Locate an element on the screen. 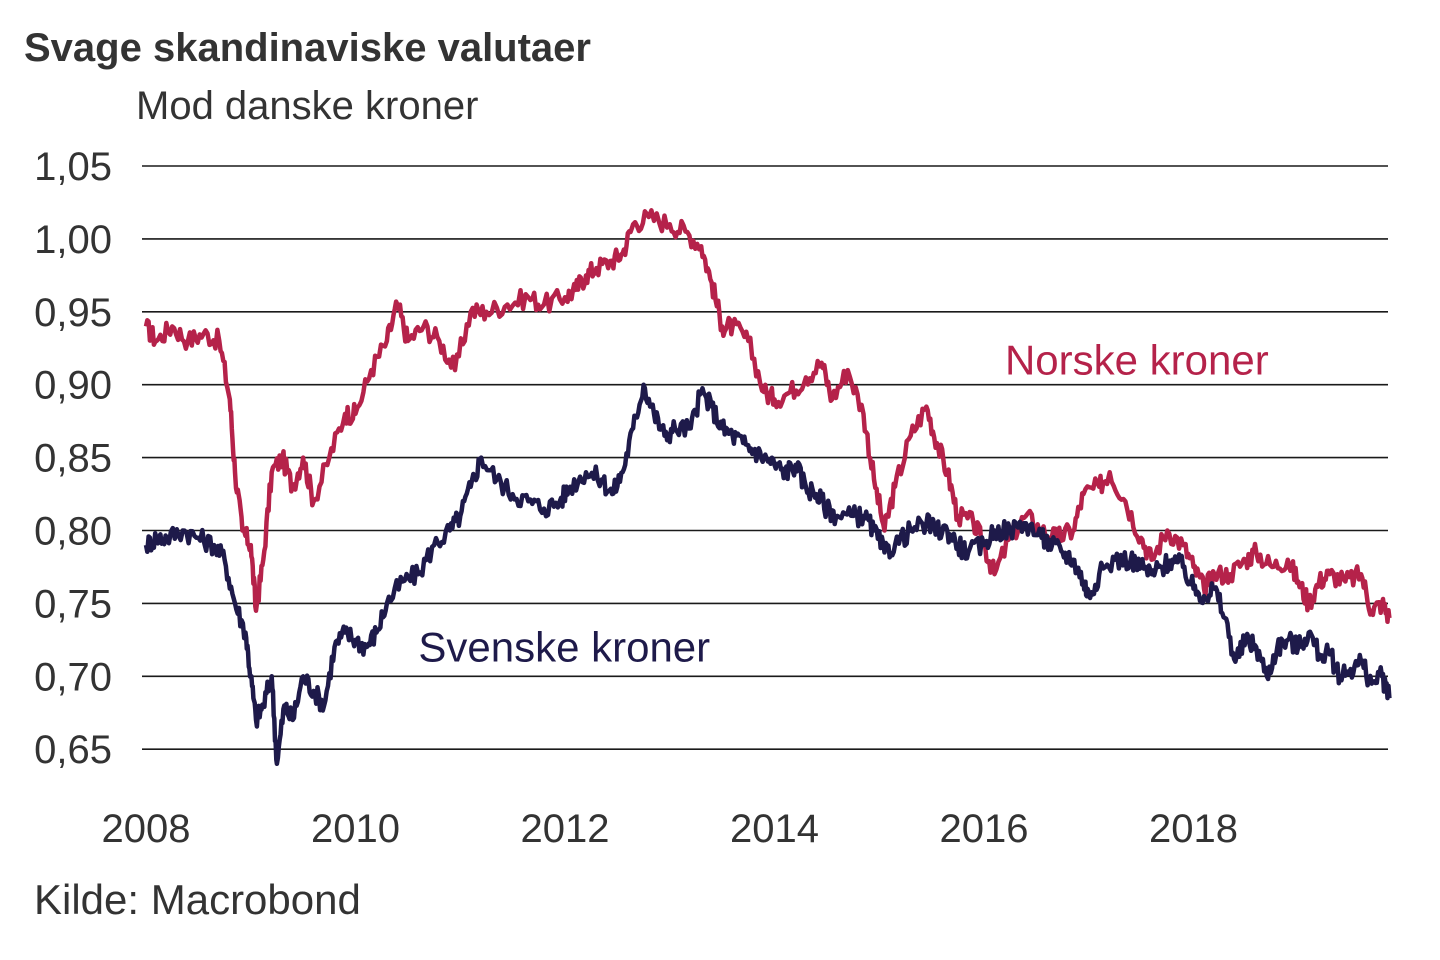  y-tick-label: 1,00 is located at coordinates (73, 240).